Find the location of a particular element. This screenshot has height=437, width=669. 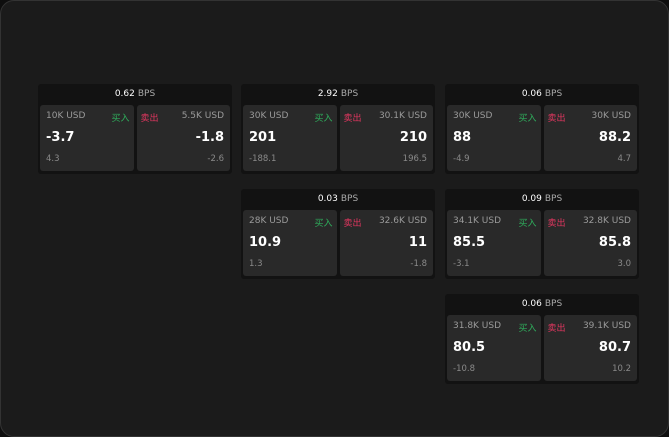

sell-diff: -2.6 is located at coordinates (215, 159).